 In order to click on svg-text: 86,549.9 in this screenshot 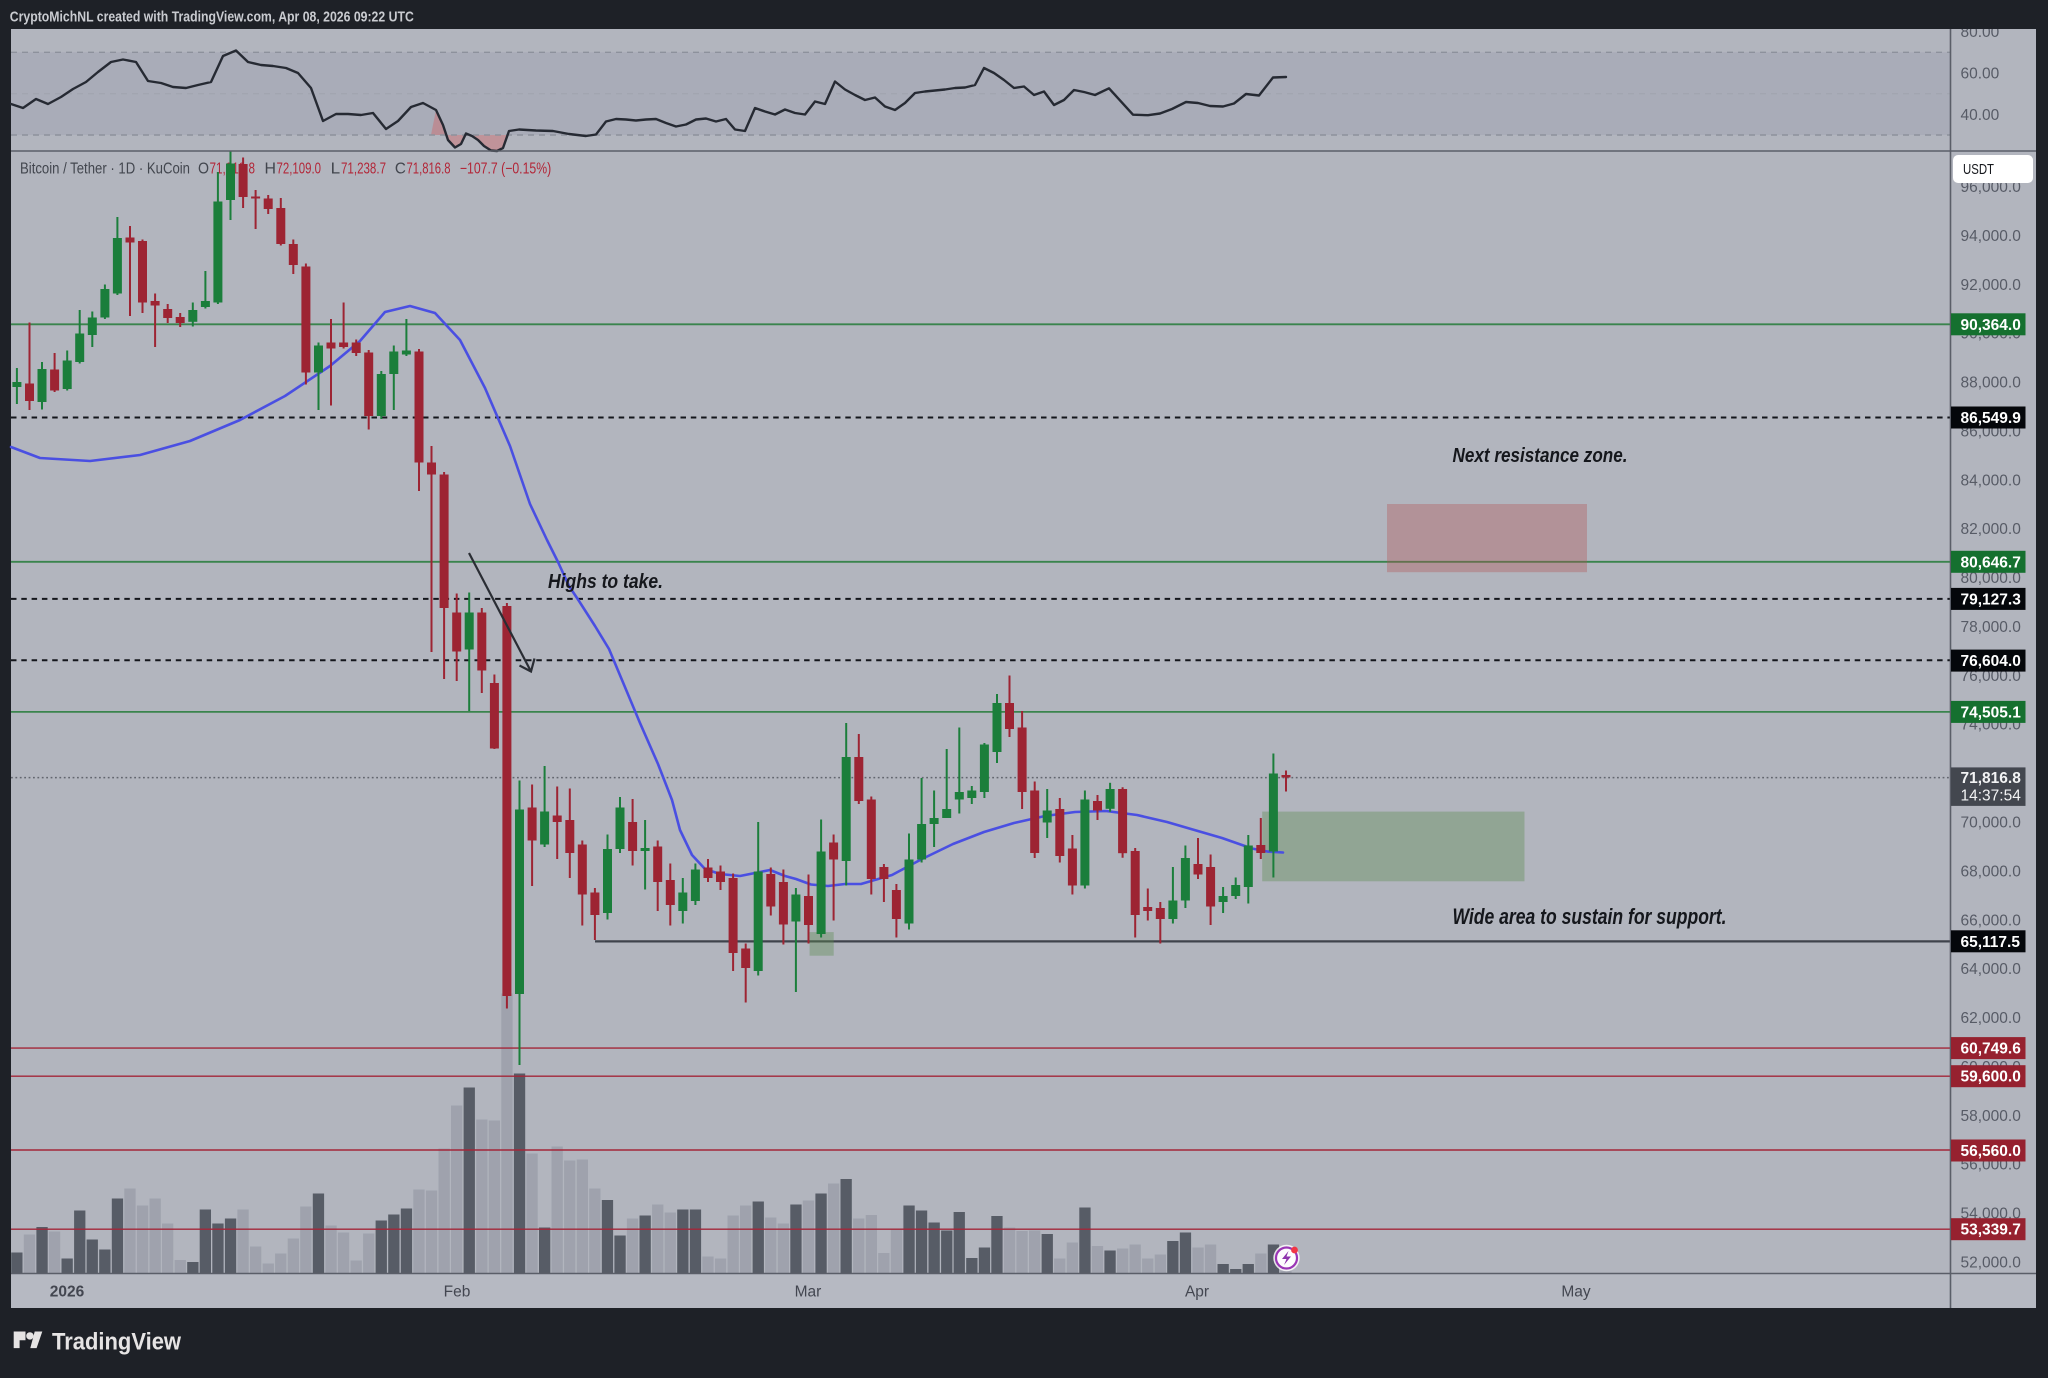, I will do `click(1991, 418)`.